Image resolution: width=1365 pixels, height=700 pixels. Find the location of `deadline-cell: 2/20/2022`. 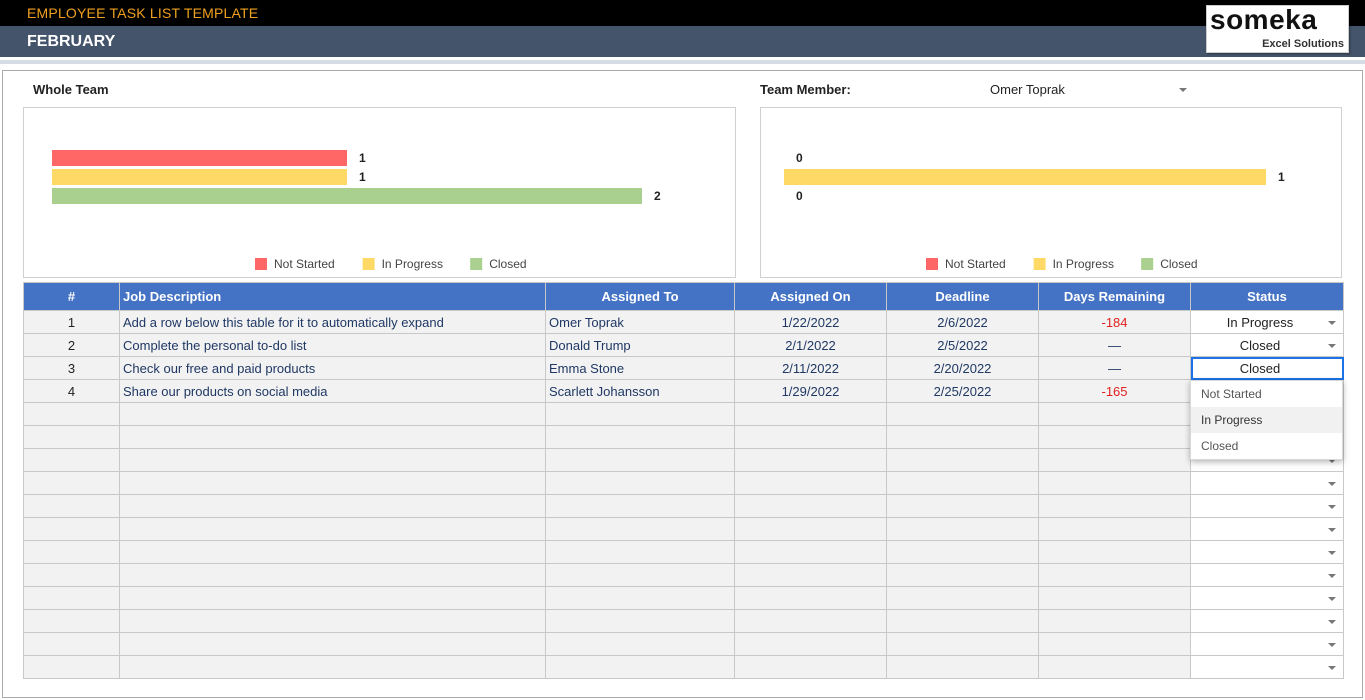

deadline-cell: 2/20/2022 is located at coordinates (962, 368).